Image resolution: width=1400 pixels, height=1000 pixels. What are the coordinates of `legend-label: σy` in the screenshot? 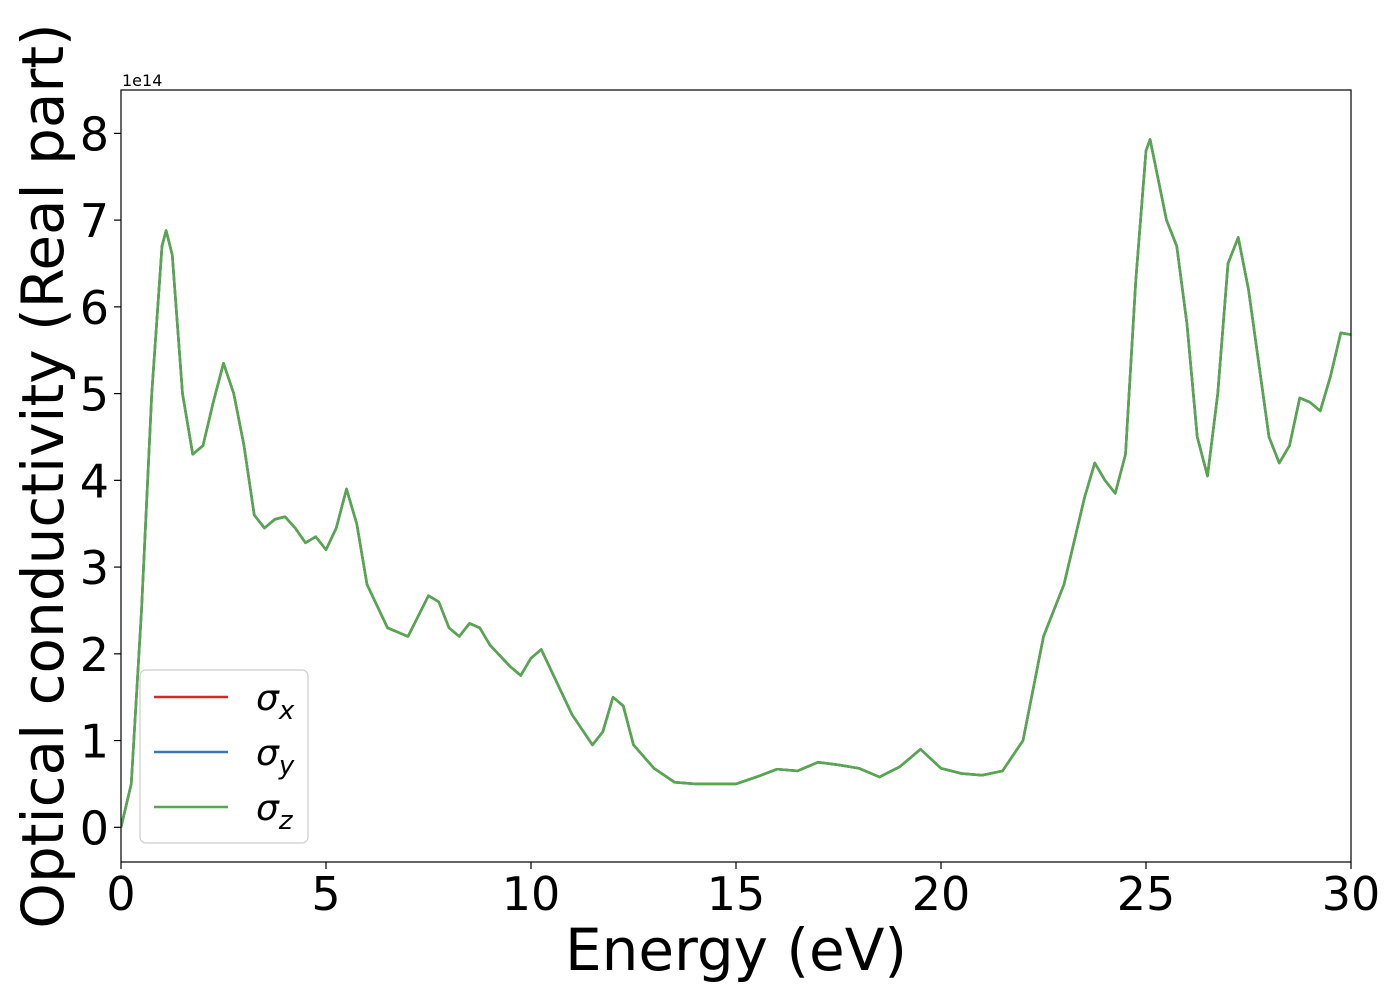 It's located at (275, 757).